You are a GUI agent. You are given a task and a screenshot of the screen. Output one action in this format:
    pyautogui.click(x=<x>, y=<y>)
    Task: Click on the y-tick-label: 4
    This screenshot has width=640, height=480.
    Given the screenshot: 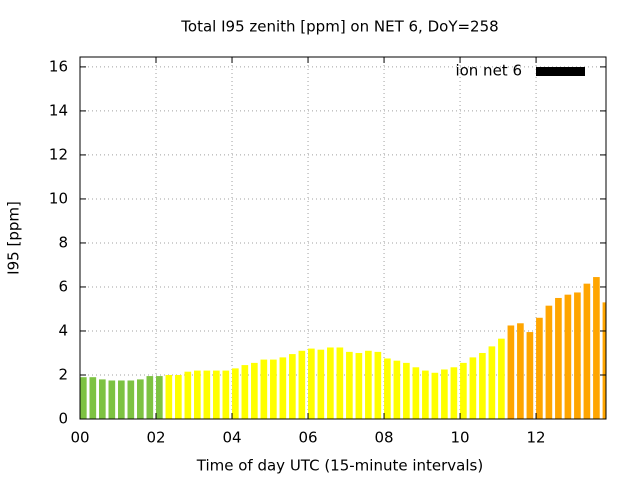 What is the action you would take?
    pyautogui.click(x=63, y=330)
    